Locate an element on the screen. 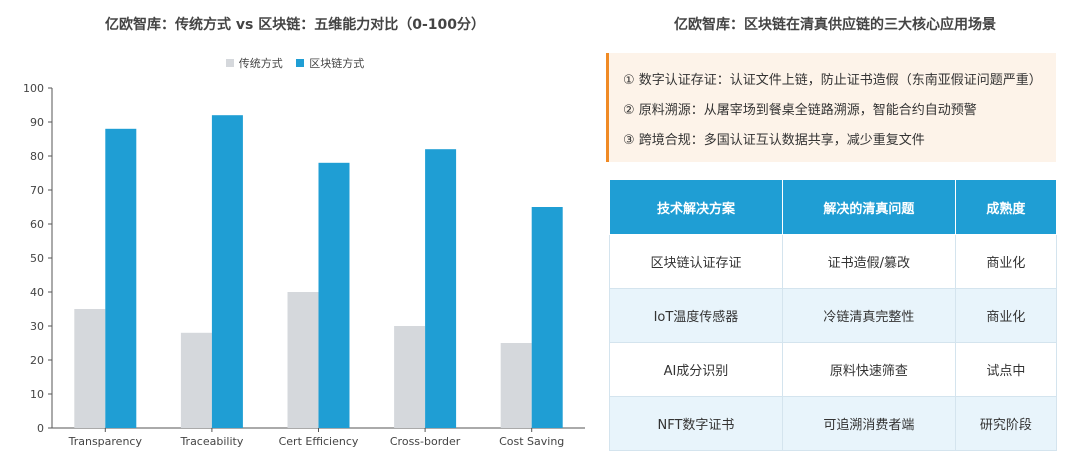  y-tick-label: 40 is located at coordinates (37, 292).